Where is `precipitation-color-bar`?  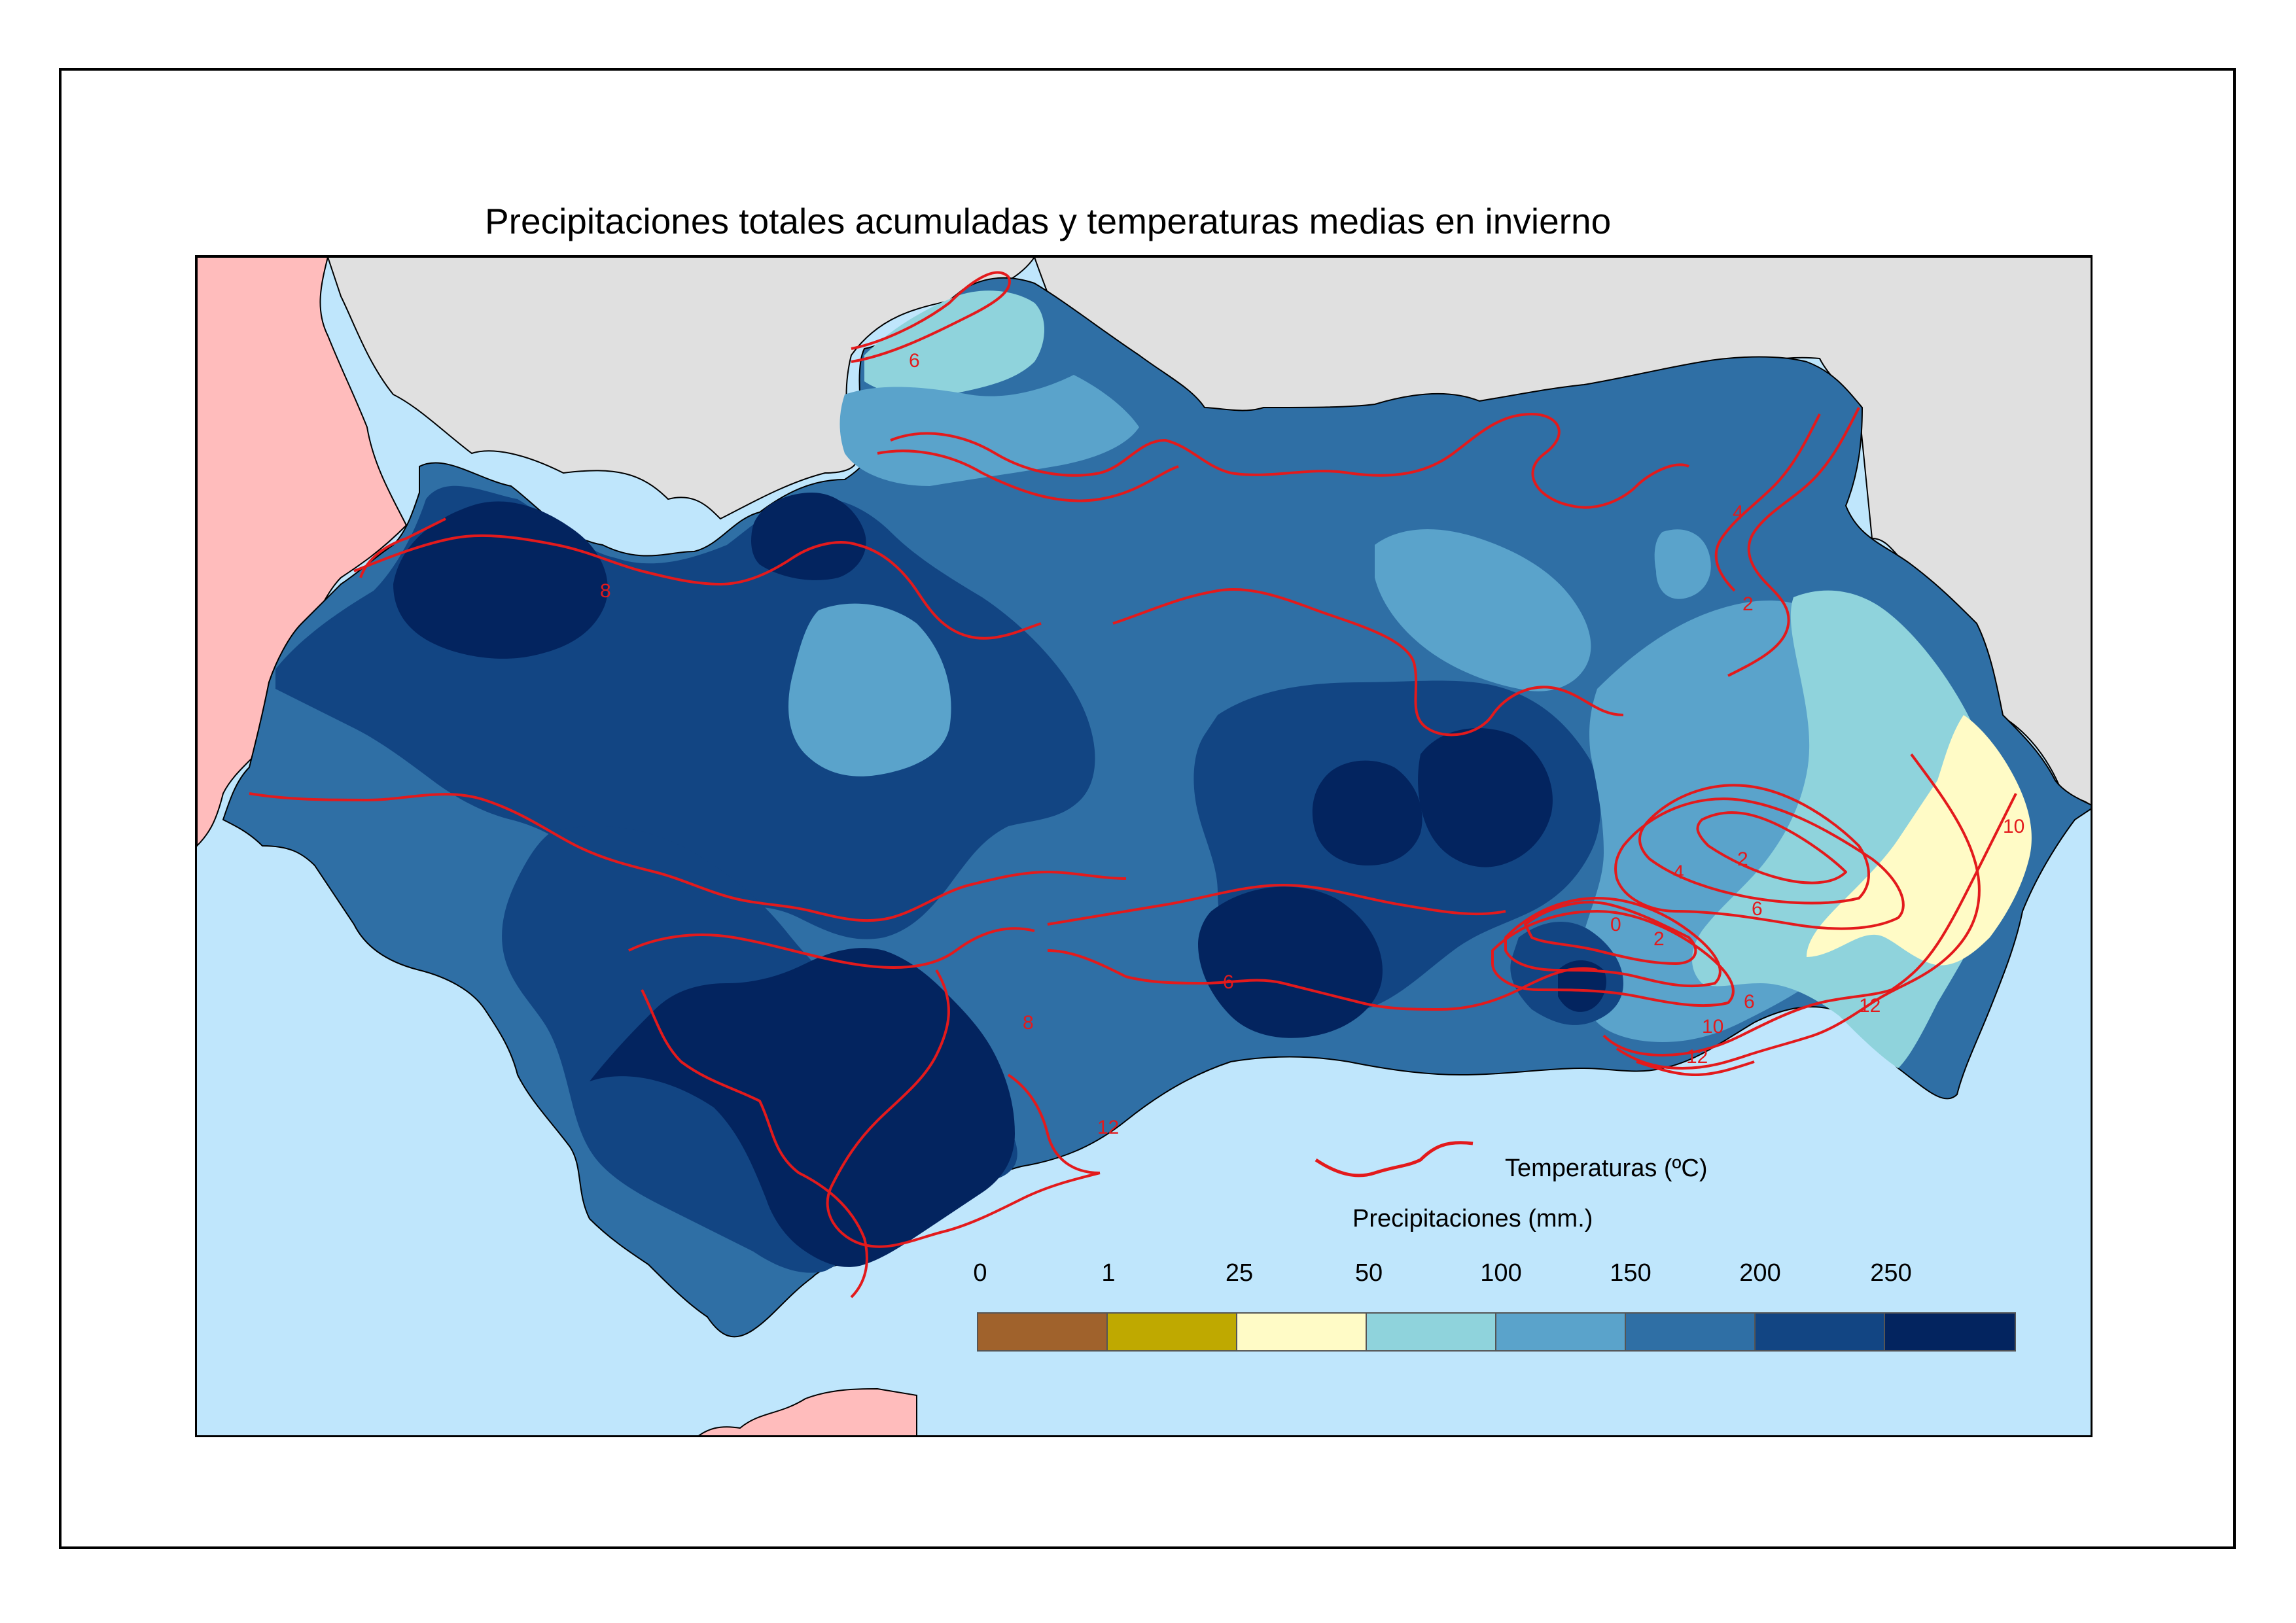 precipitation-color-bar is located at coordinates (1496, 1332).